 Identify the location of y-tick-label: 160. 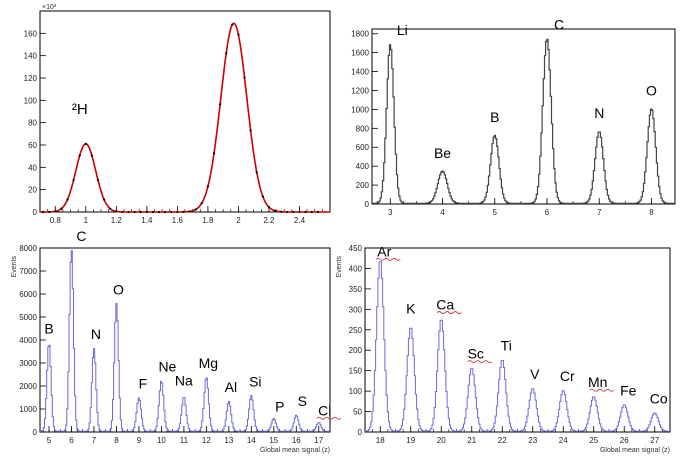
(31, 33).